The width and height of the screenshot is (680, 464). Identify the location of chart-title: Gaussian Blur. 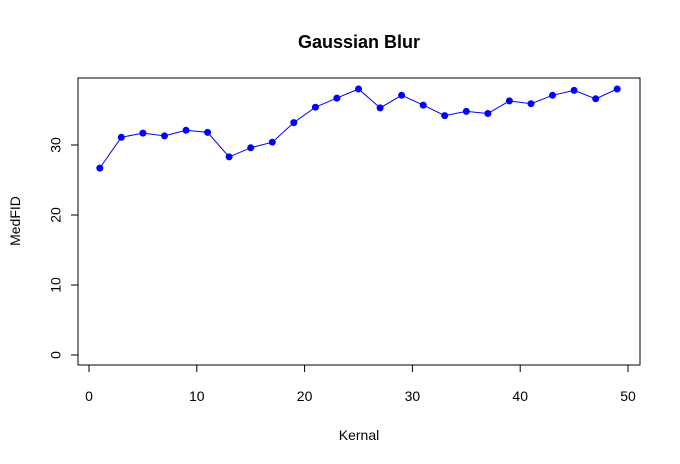
(359, 42).